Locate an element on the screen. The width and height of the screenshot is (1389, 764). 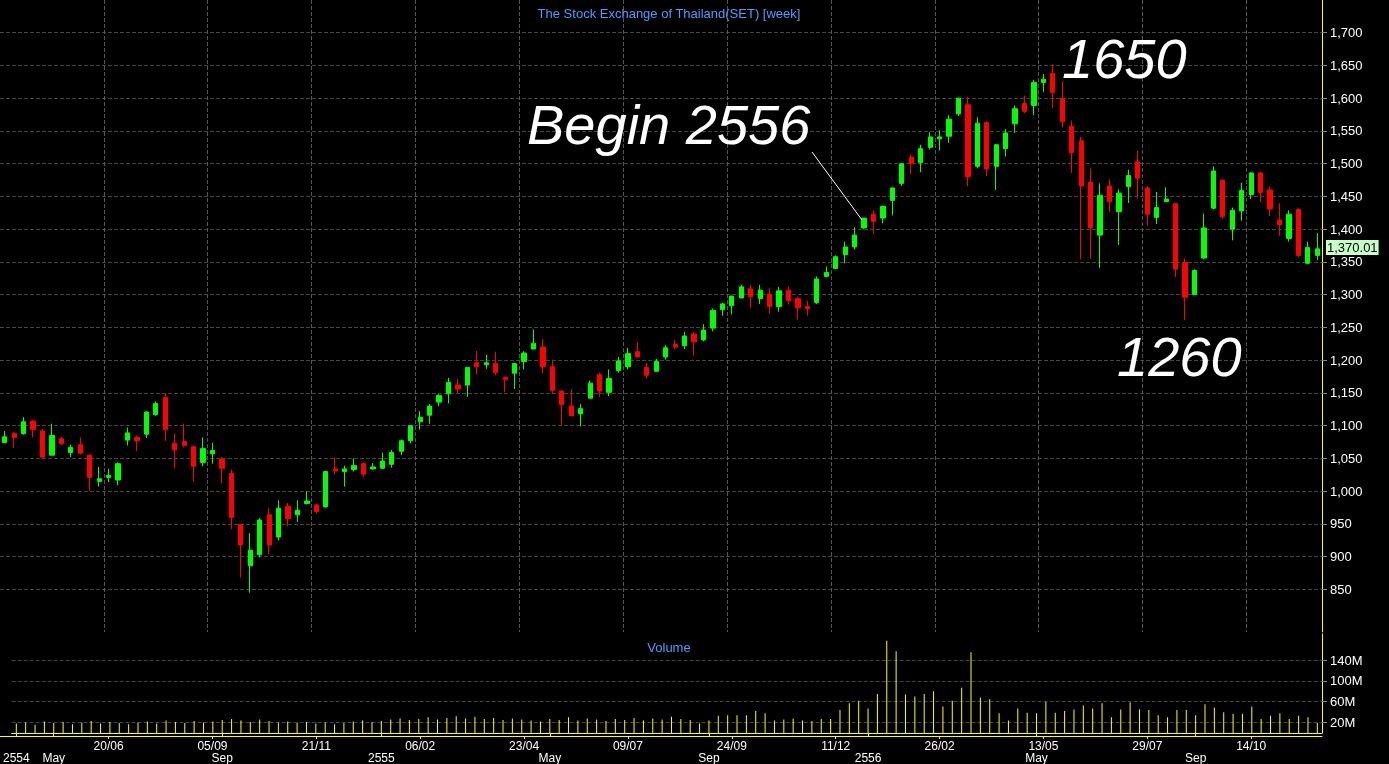
y-tick-label: 850 is located at coordinates (1341, 589).